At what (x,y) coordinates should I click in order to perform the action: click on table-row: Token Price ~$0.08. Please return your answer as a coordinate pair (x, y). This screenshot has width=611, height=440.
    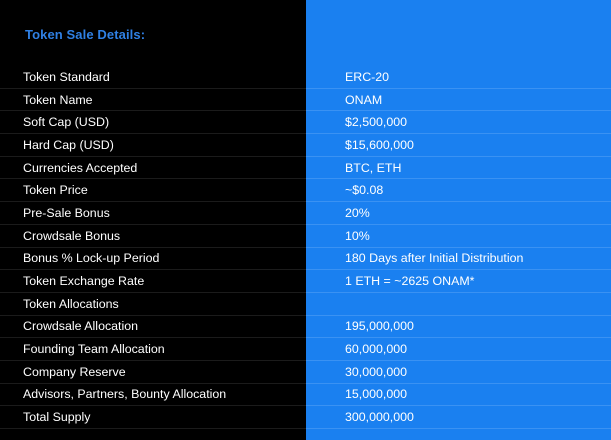
    Looking at the image, I should click on (305, 190).